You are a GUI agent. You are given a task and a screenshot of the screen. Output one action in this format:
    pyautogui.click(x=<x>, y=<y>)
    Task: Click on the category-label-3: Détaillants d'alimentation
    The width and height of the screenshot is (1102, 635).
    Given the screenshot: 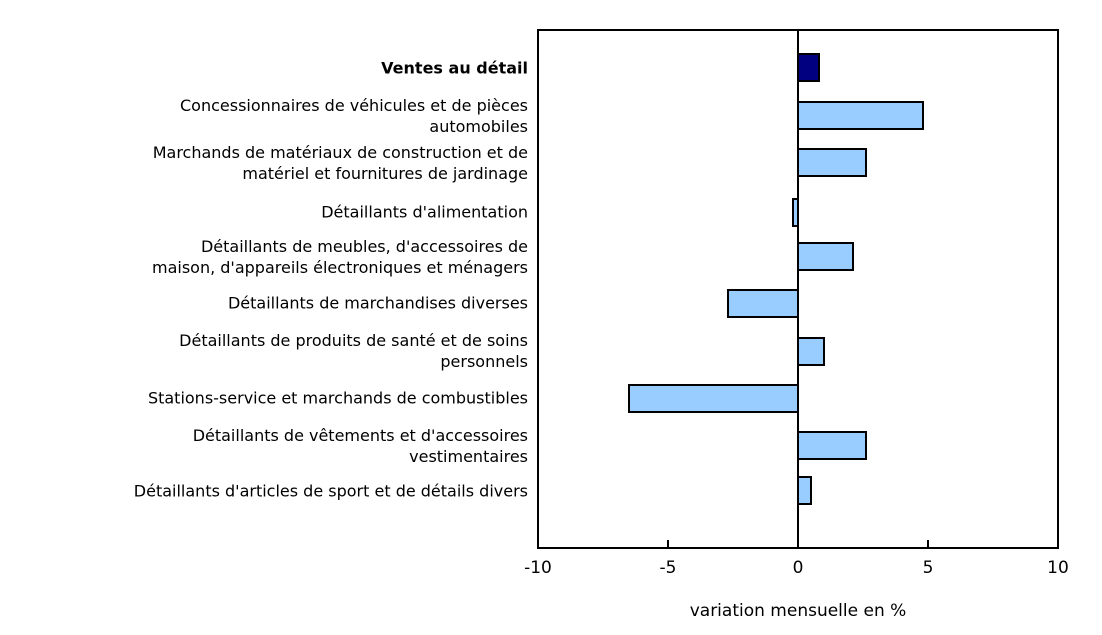 What is the action you would take?
    pyautogui.click(x=424, y=212)
    